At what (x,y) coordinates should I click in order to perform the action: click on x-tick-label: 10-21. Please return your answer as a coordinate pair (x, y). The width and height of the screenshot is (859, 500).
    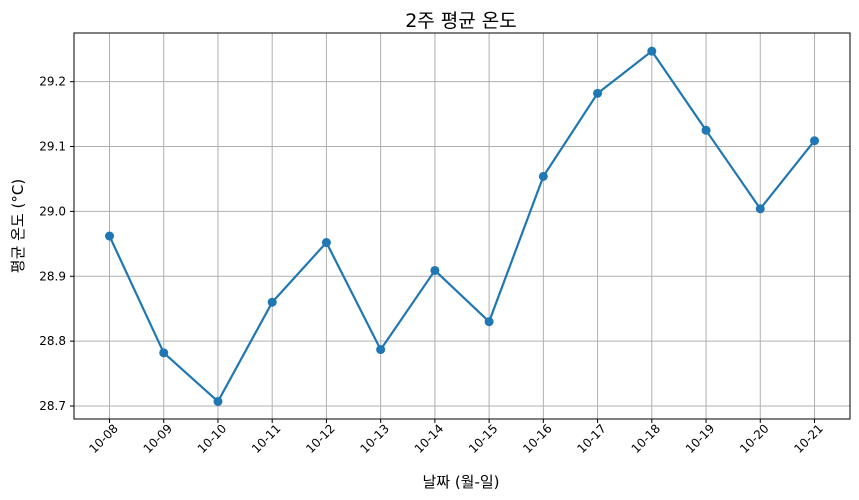
    Looking at the image, I should click on (808, 438).